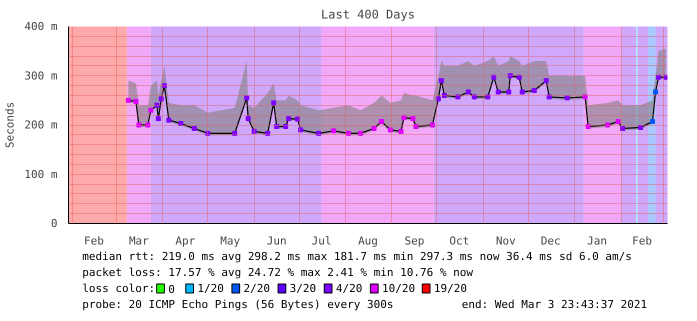 The image size is (697, 321). Describe the element at coordinates (459, 241) in the screenshot. I see `x-tick-label: Oct` at that location.